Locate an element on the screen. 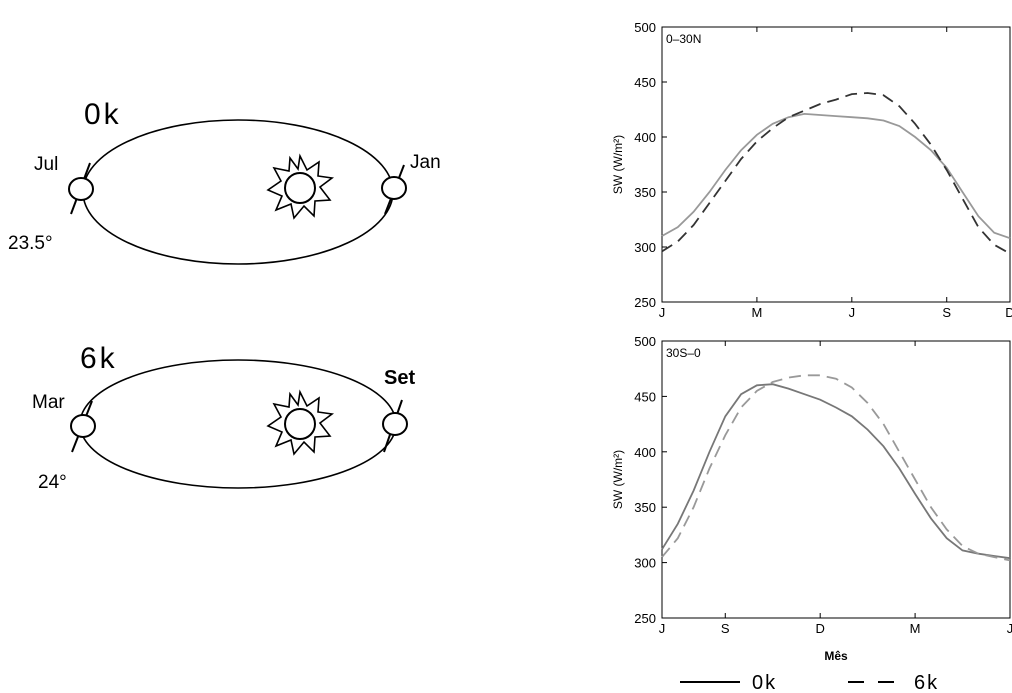  month-label-jan: Jan is located at coordinates (425, 162).